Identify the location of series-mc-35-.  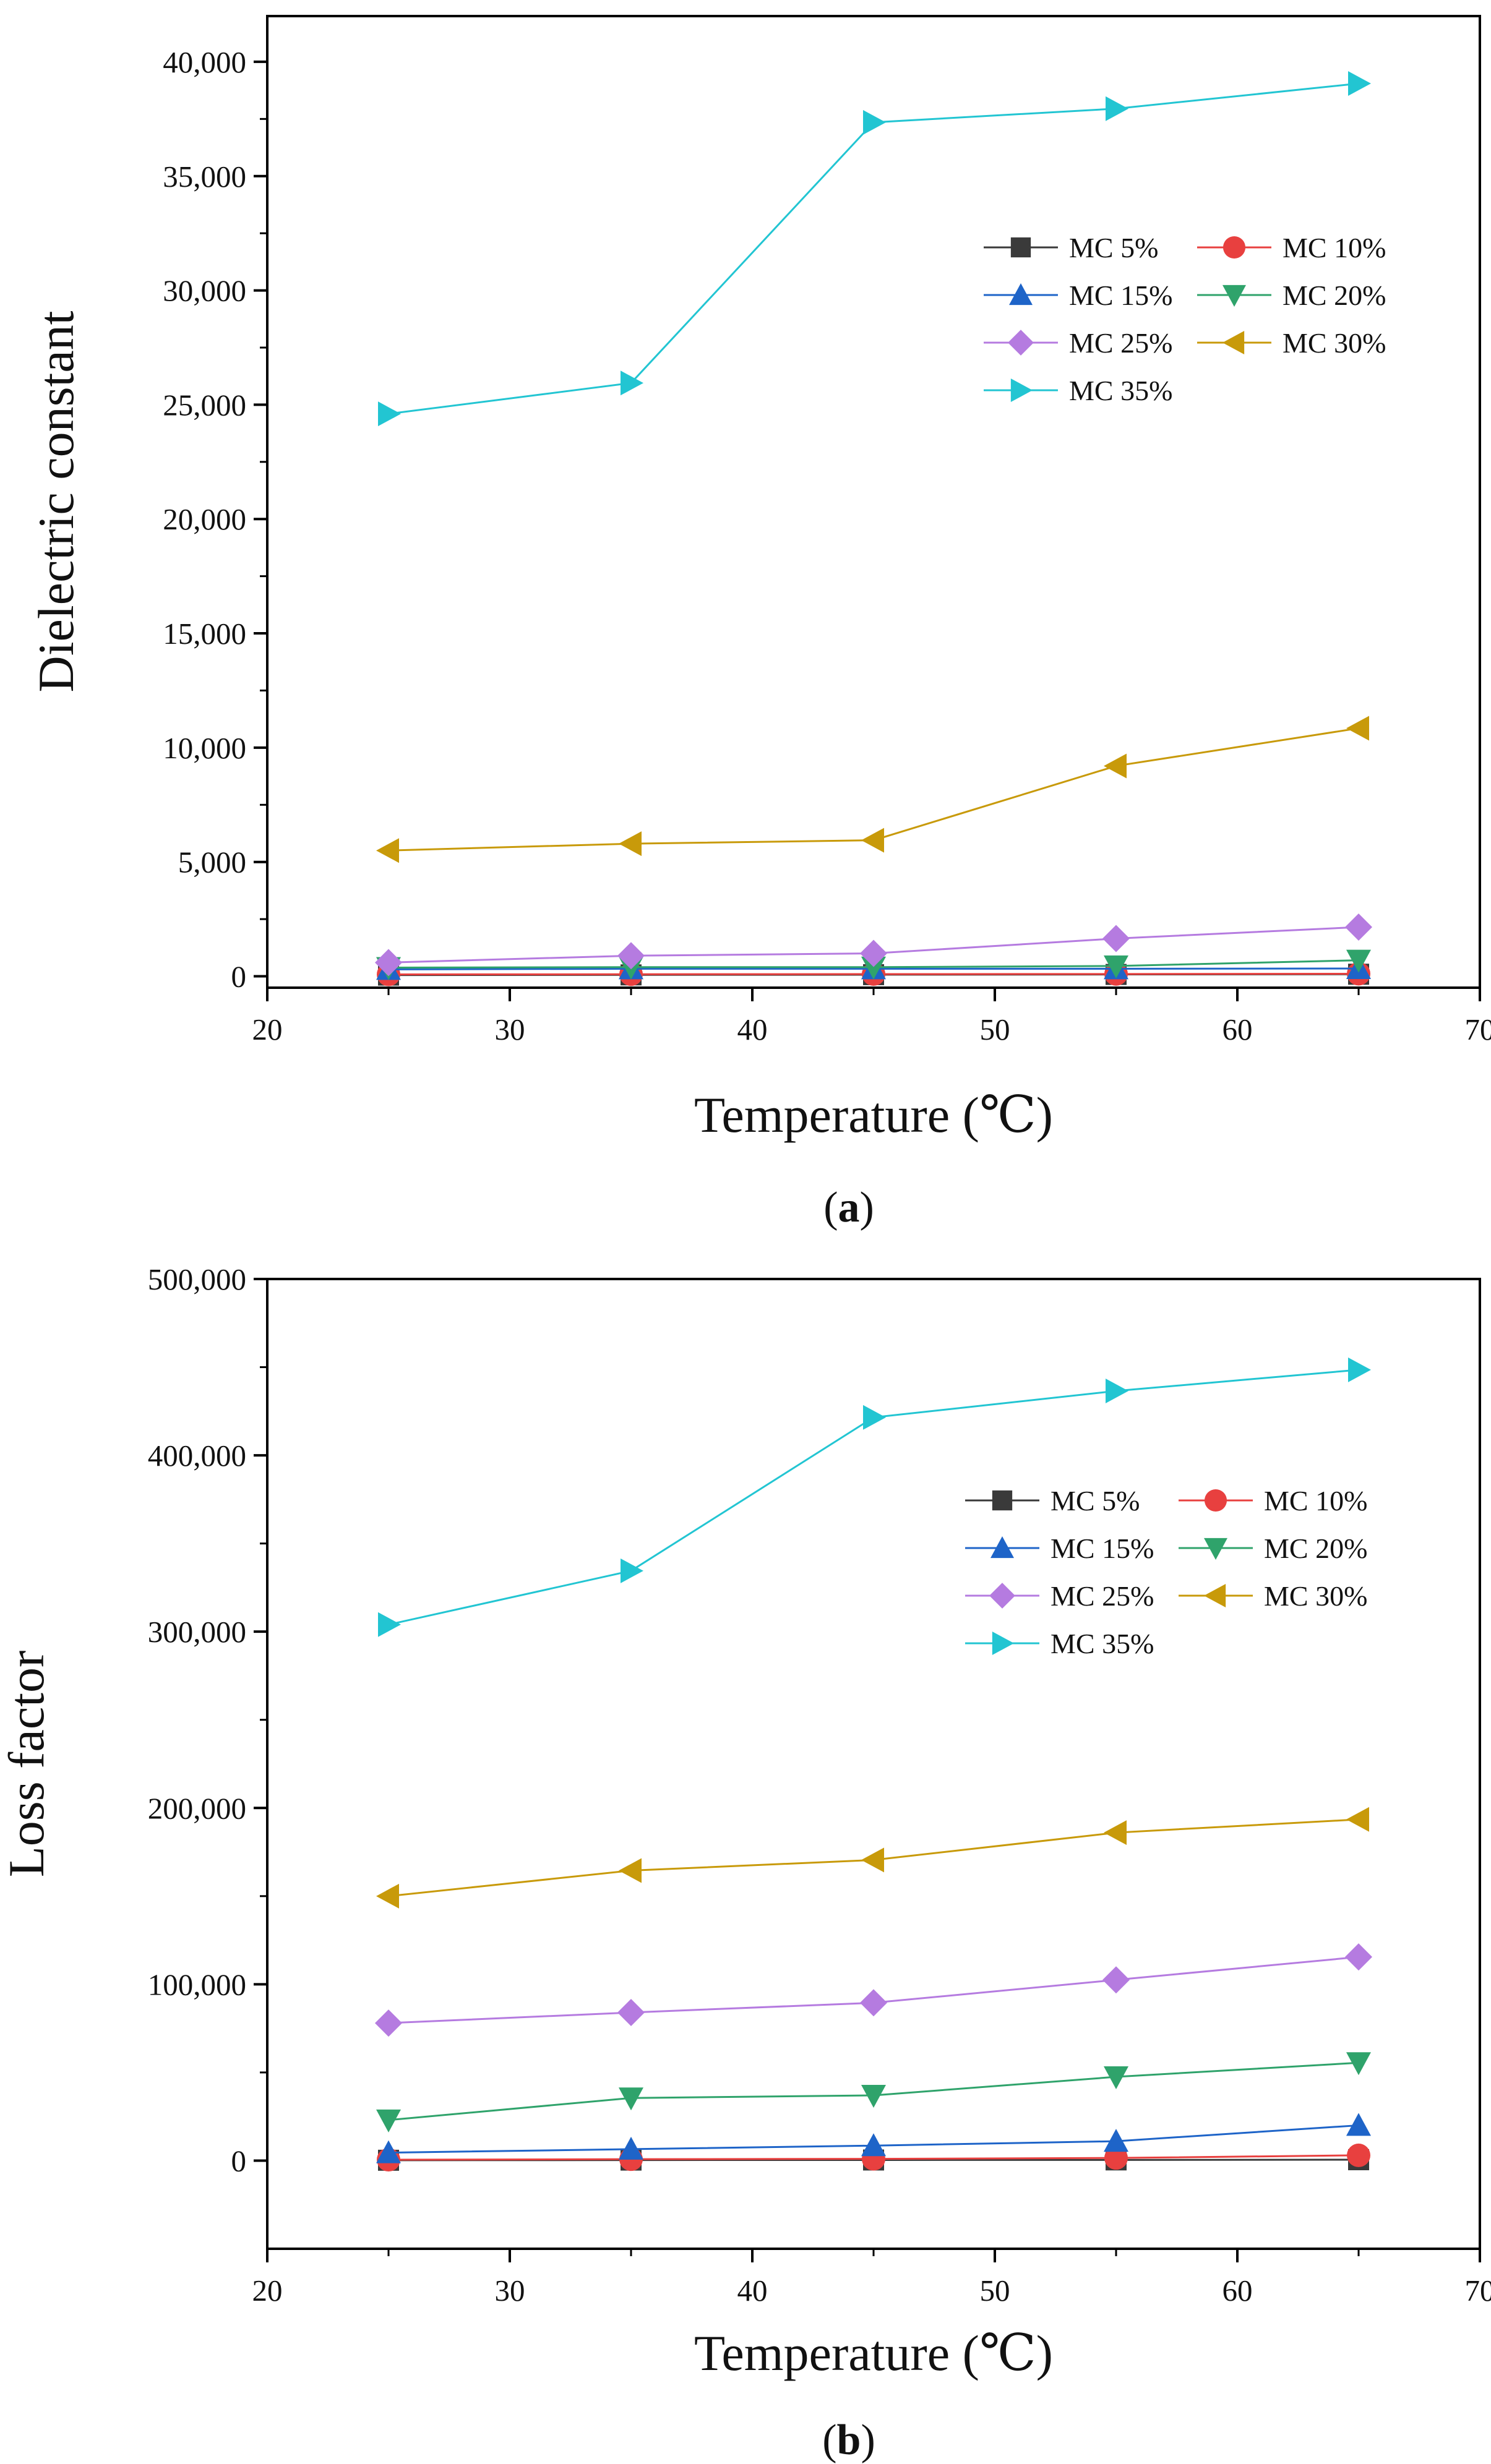
(874, 249).